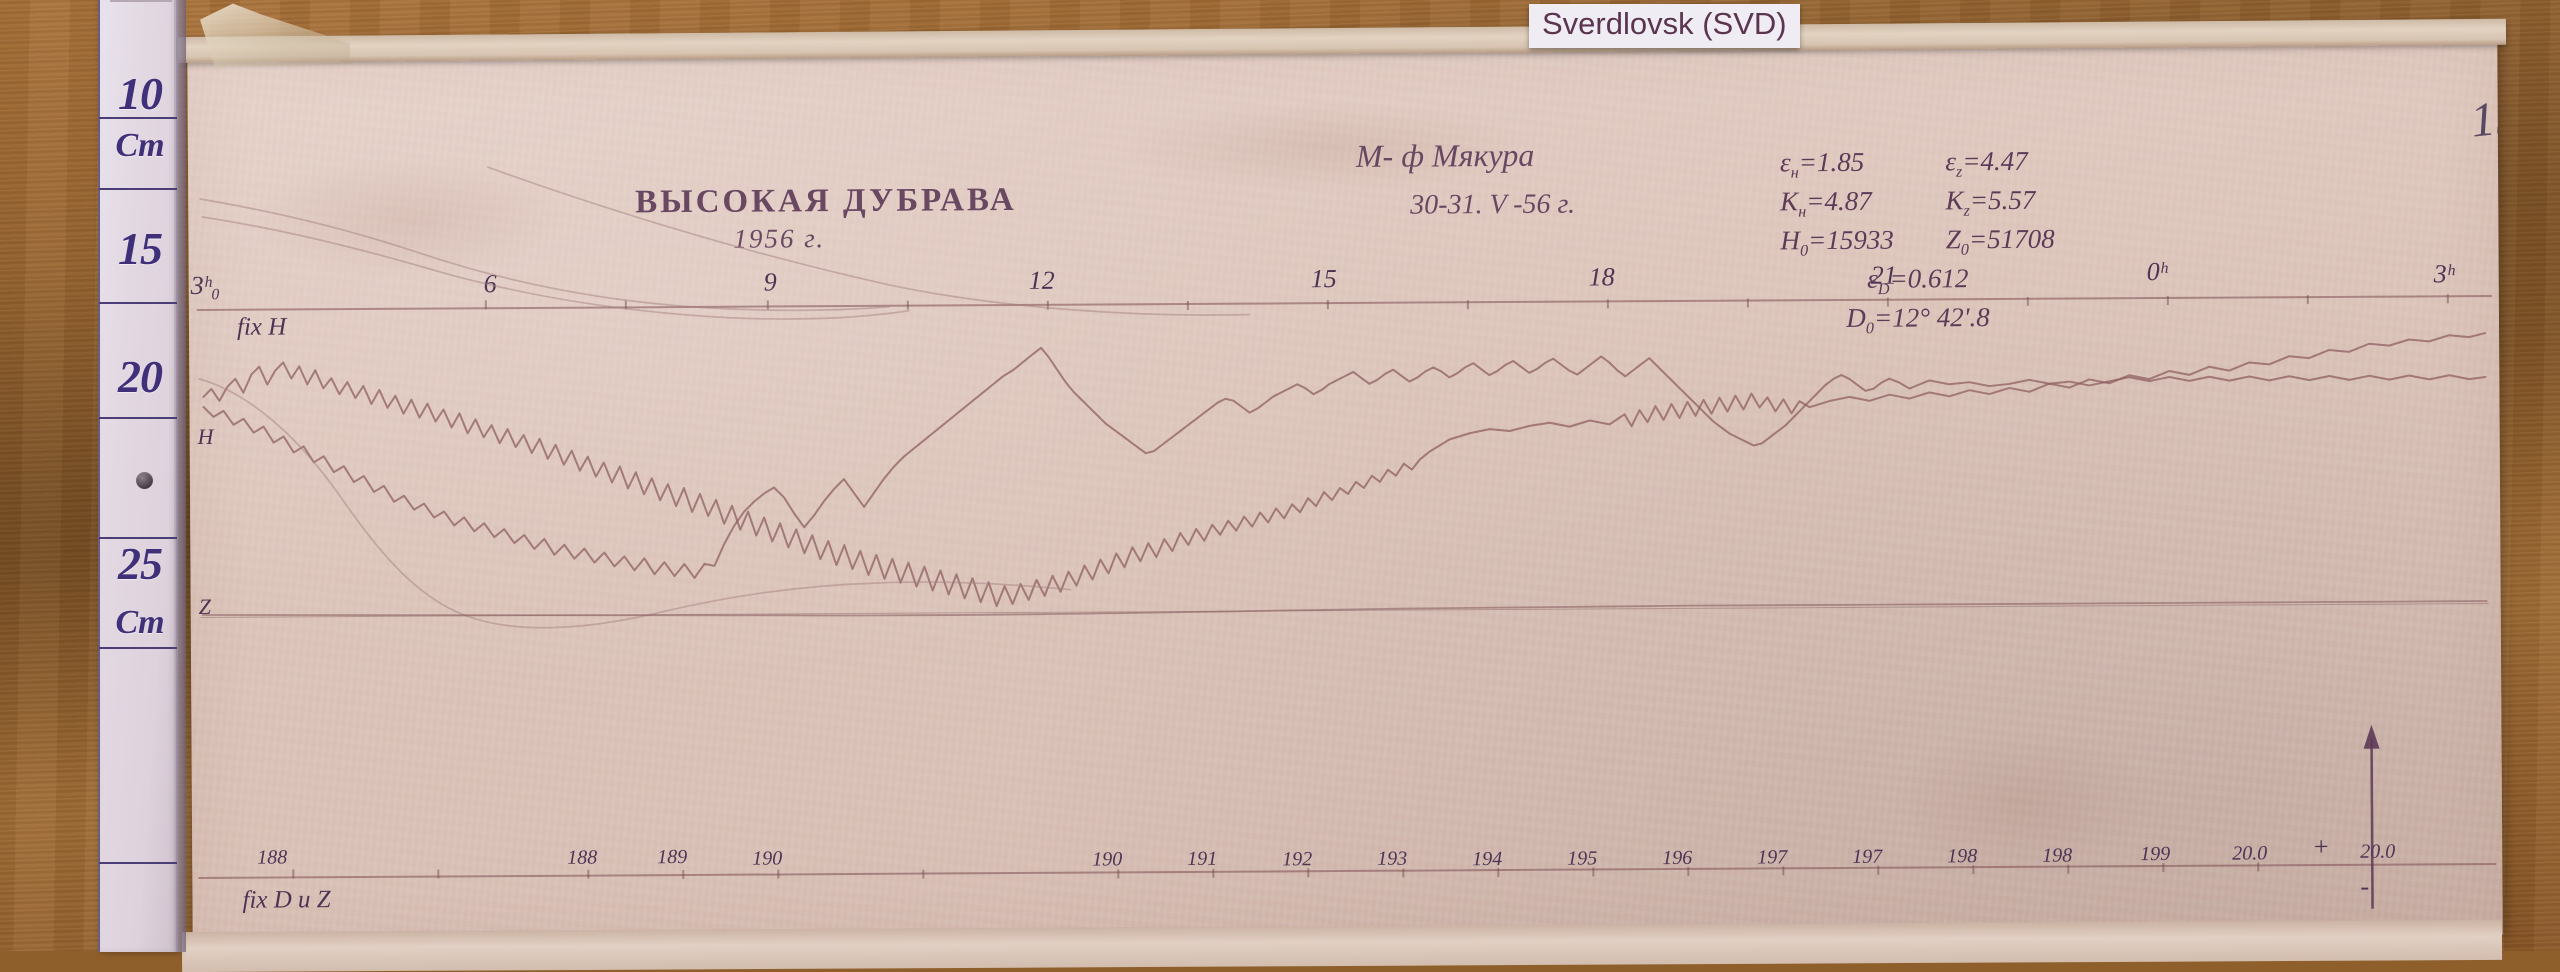 The image size is (2560, 972). What do you see at coordinates (490, 284) in the screenshot?
I see `hour-label-6: 6` at bounding box center [490, 284].